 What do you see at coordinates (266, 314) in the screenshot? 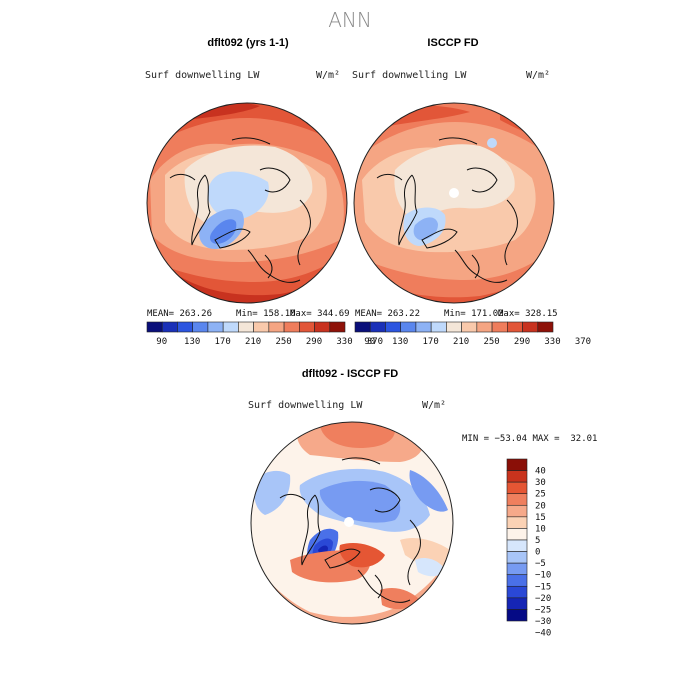
I see `min-model: Min= 158.10` at bounding box center [266, 314].